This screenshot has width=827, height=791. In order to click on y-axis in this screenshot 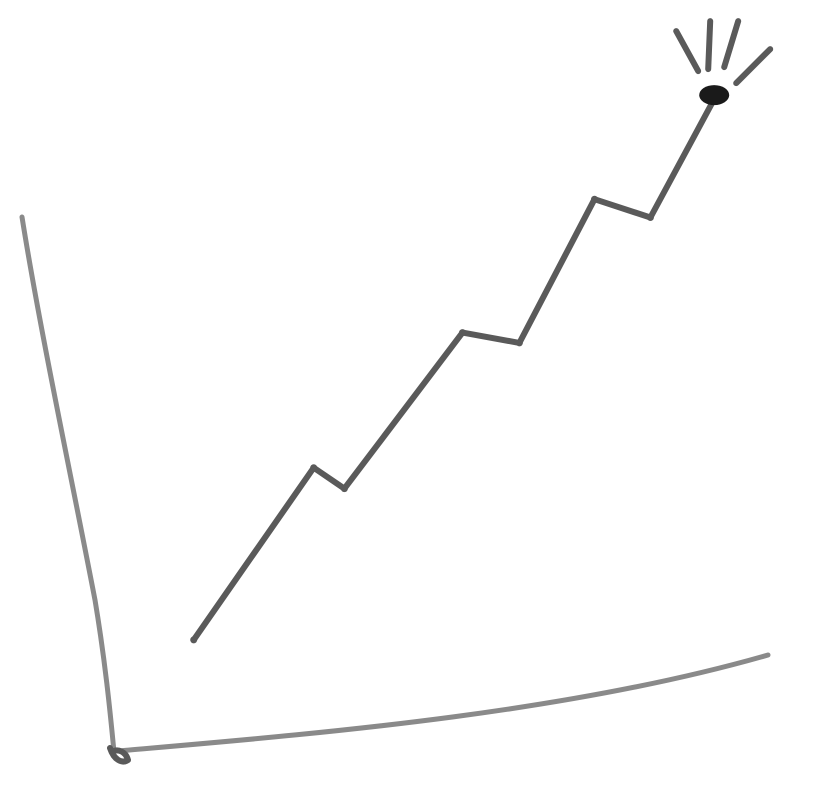, I will do `click(68, 484)`.